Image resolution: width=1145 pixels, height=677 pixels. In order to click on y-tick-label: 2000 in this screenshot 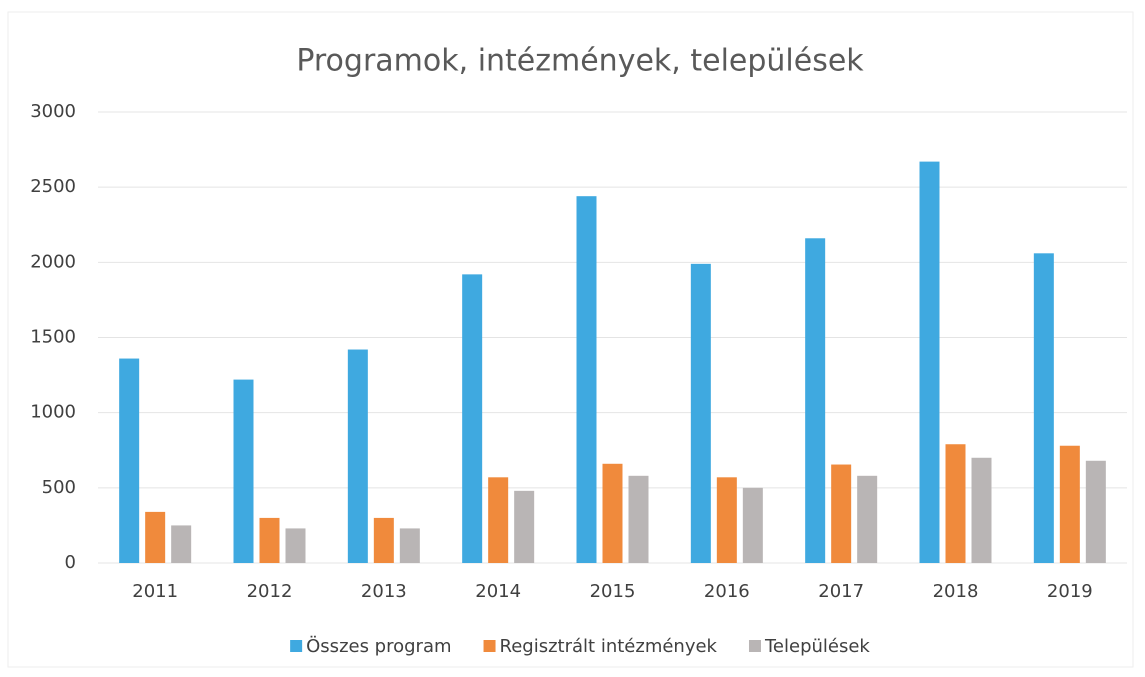, I will do `click(53, 261)`.